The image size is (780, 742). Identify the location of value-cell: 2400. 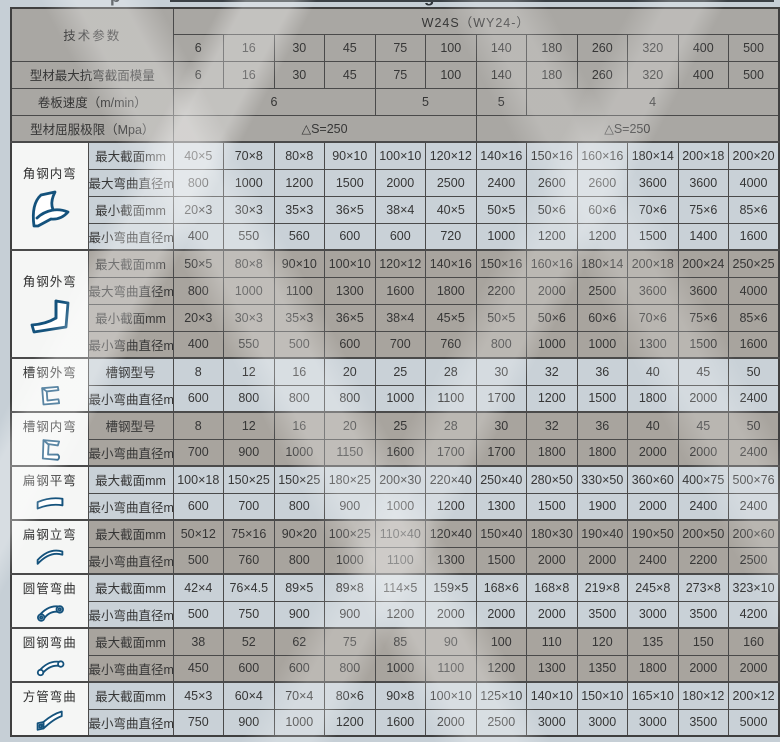
(754, 452).